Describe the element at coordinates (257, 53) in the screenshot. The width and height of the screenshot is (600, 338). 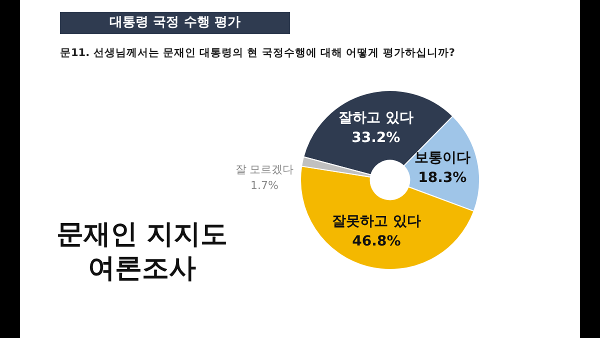
I see `chart-subtitle: 문11. 선생님께서는 문재인 대통령의 현 국정수행에 대해 어떻게 평가하십니까?` at that location.